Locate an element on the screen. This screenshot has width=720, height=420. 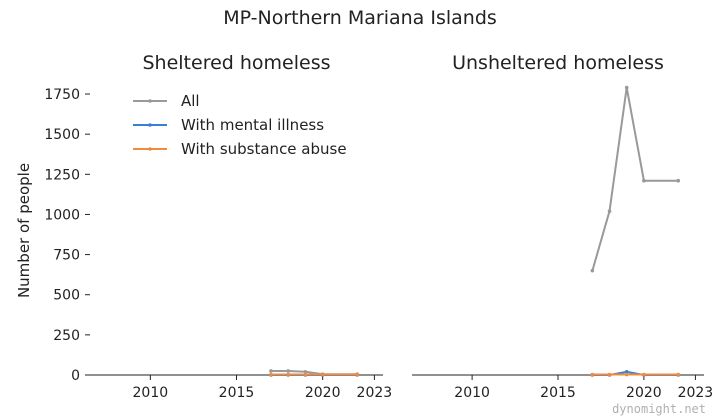
y-axis-label: Number of people is located at coordinates (24, 230).